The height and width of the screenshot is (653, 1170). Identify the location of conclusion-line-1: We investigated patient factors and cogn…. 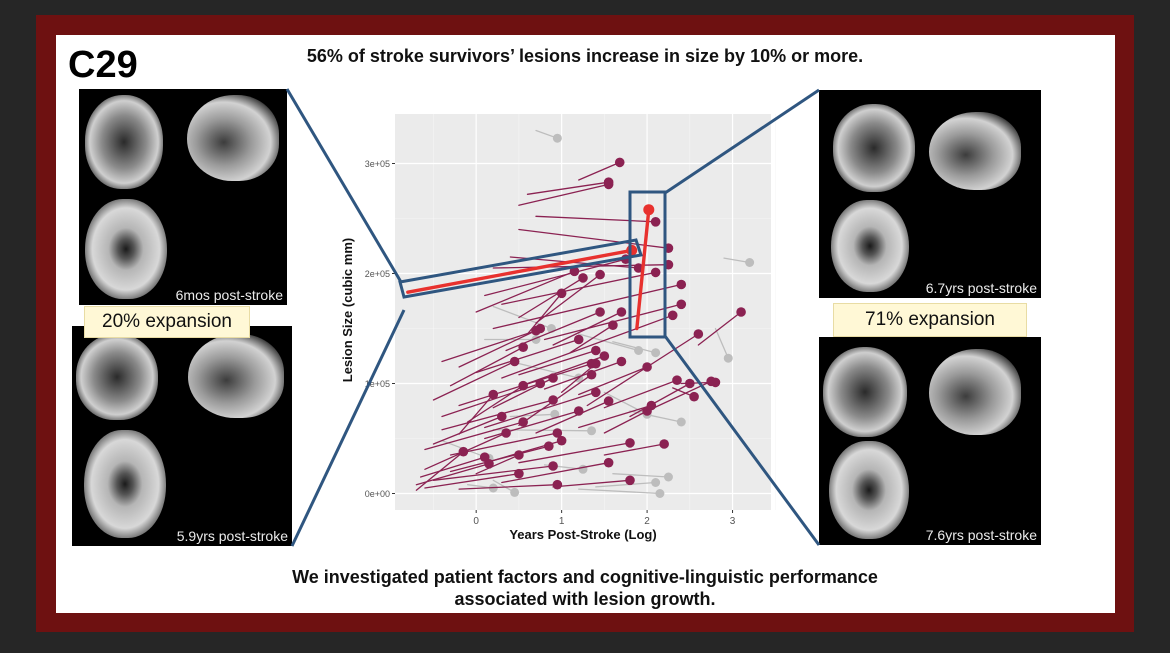
(585, 577).